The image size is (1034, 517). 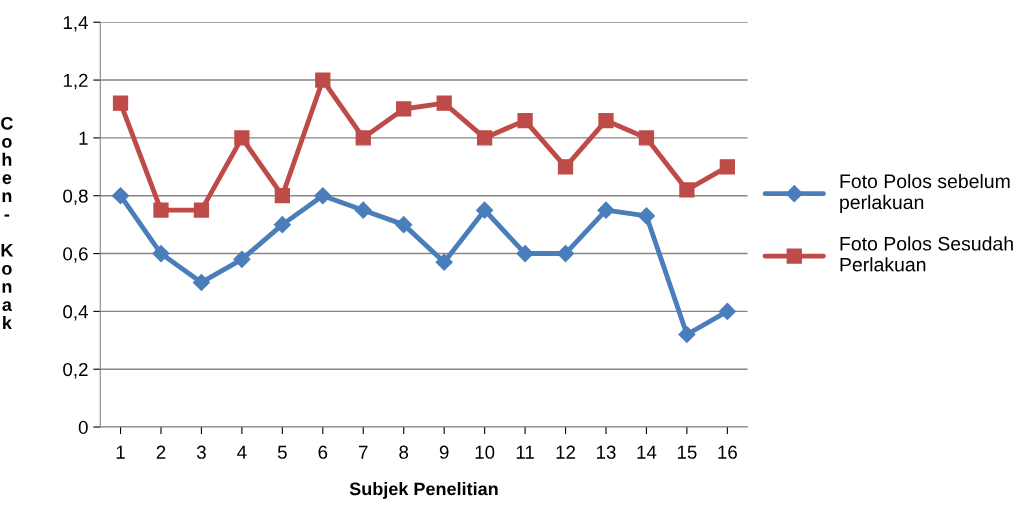 I want to click on y-tick-label: 0, so click(x=83, y=427).